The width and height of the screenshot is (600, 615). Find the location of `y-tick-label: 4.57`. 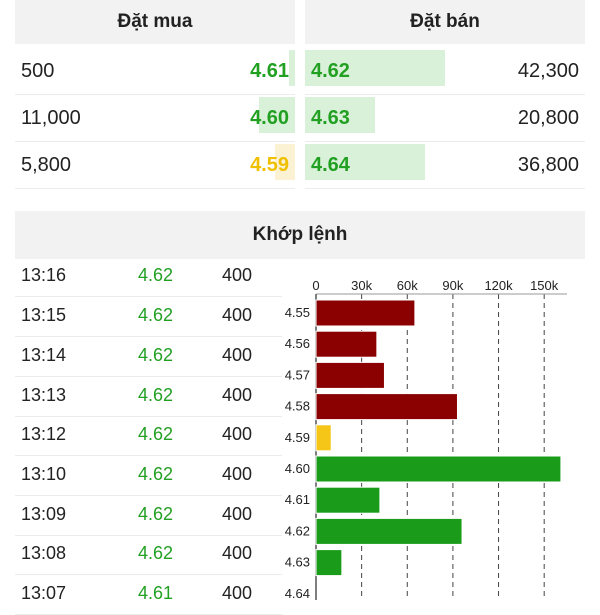

y-tick-label: 4.57 is located at coordinates (297, 374).